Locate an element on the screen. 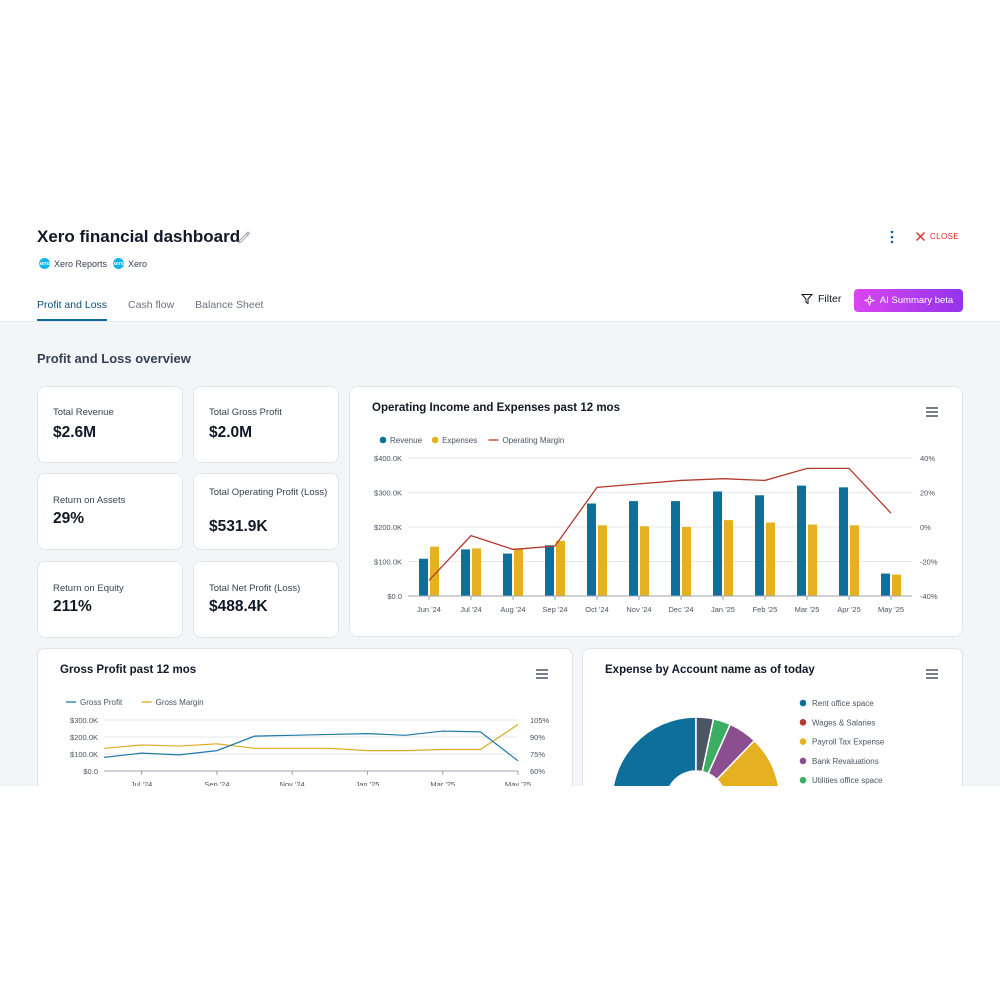  legend-item: Wages & Salaries is located at coordinates (837, 722).